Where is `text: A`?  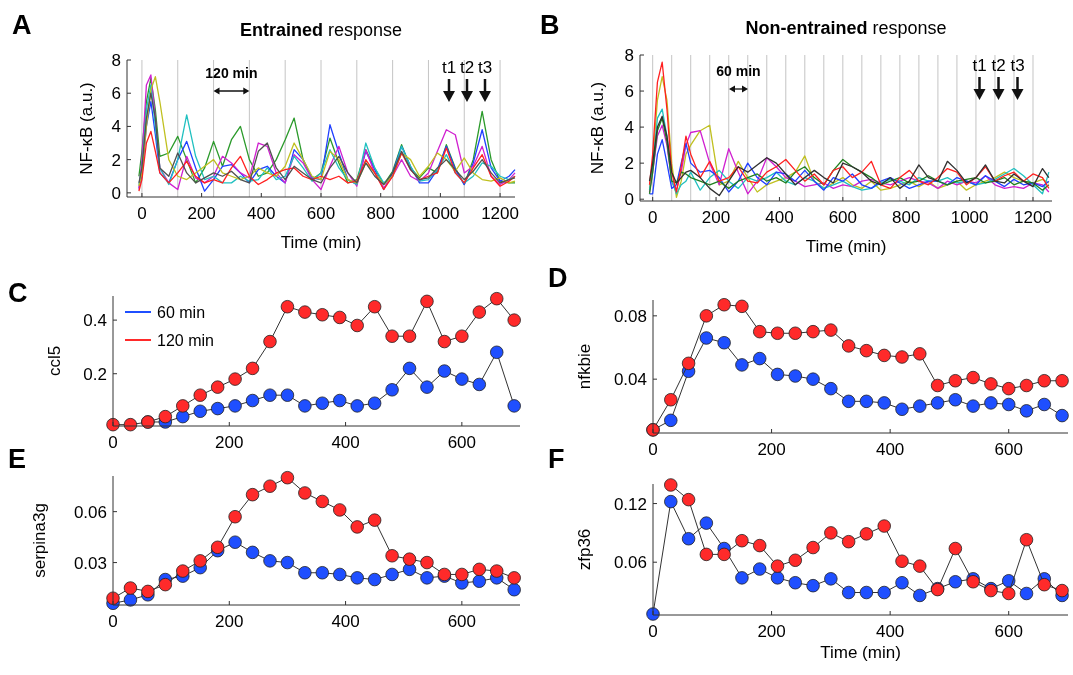
text: A is located at coordinates (22, 25).